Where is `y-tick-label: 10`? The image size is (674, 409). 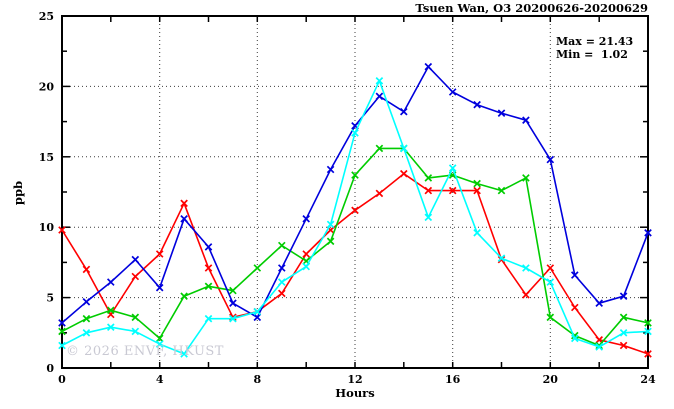
y-tick-label: 10 is located at coordinates (47, 227).